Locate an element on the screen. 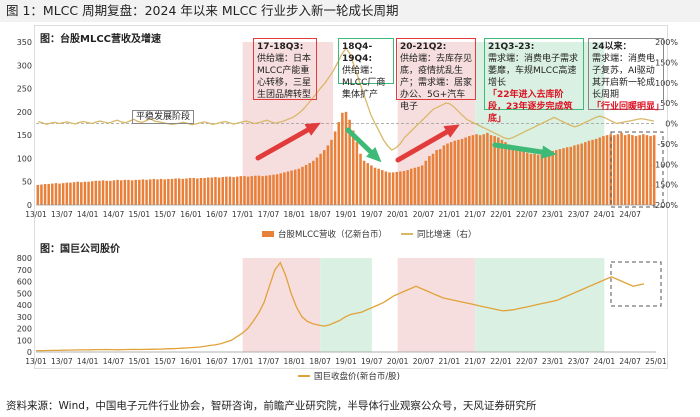  y2-tick: 700 is located at coordinates (24, 270).